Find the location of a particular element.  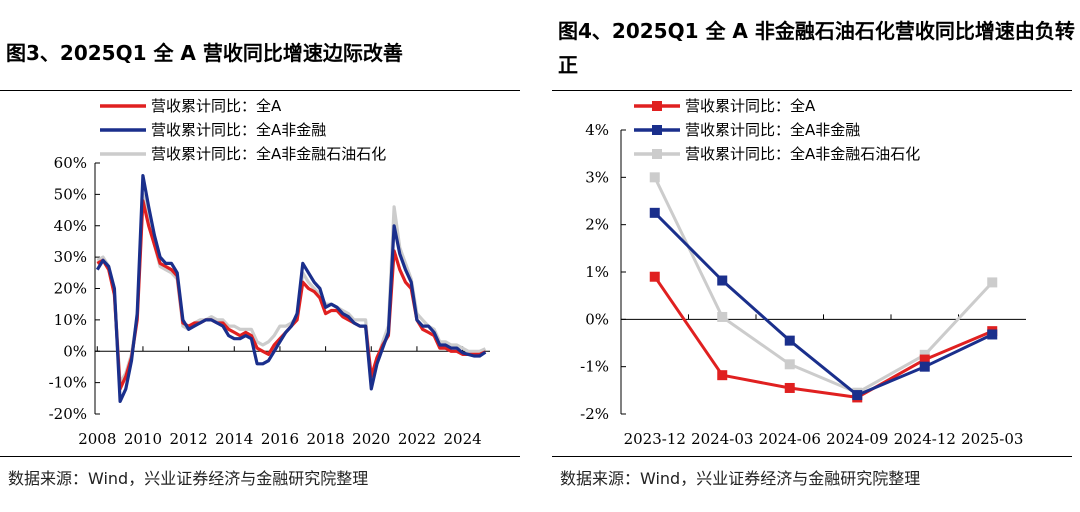

y-tick-label: 20% is located at coordinates (70, 289).